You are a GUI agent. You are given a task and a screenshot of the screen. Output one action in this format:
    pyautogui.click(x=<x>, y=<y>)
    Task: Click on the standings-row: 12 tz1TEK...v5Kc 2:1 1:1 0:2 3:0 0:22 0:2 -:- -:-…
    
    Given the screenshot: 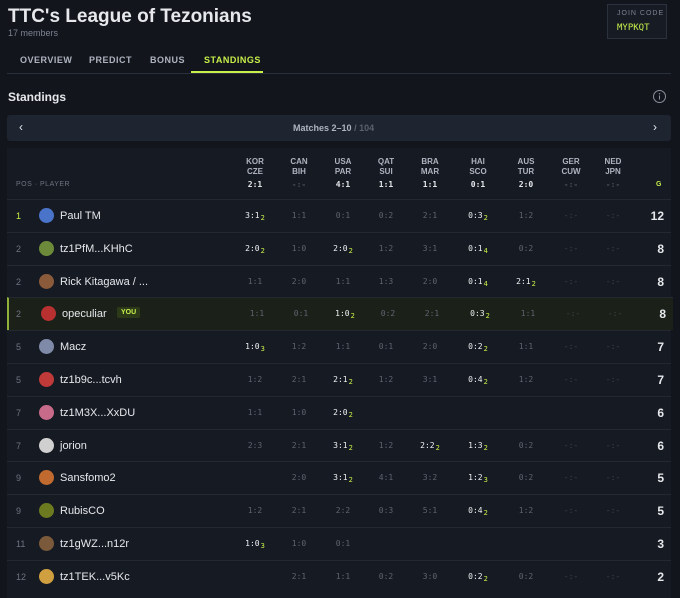 What is the action you would take?
    pyautogui.click(x=339, y=576)
    